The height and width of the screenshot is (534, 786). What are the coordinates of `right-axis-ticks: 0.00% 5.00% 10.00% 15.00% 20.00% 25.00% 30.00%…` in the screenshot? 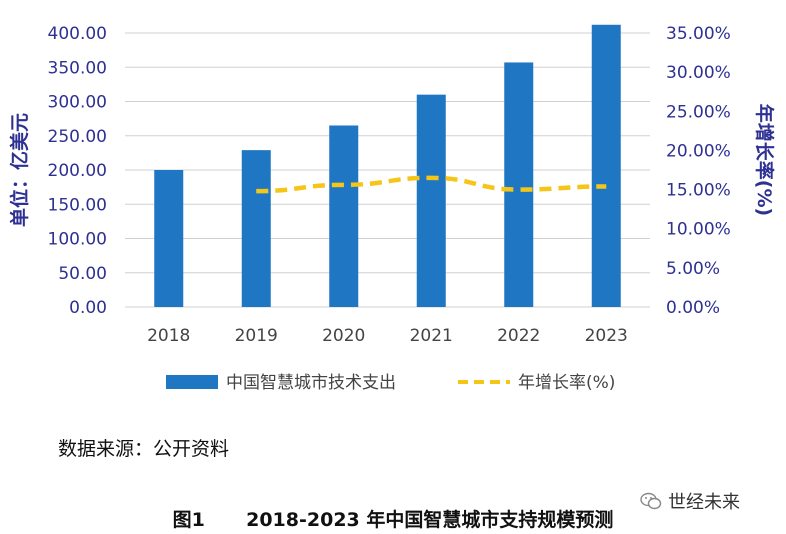 It's located at (698, 171).